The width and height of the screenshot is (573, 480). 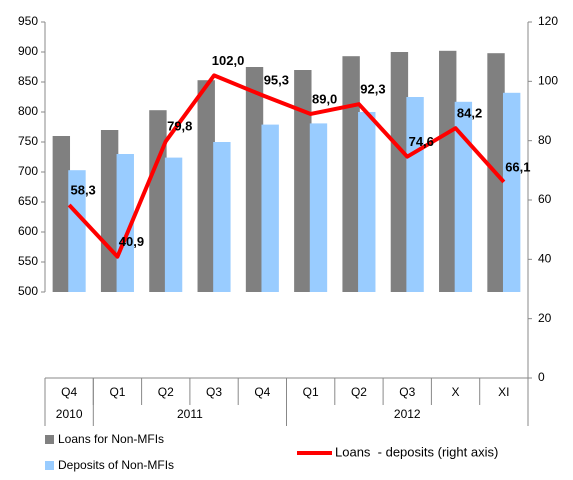 What do you see at coordinates (116, 465) in the screenshot?
I see `legend-label: Deposits of Non-MFIs` at bounding box center [116, 465].